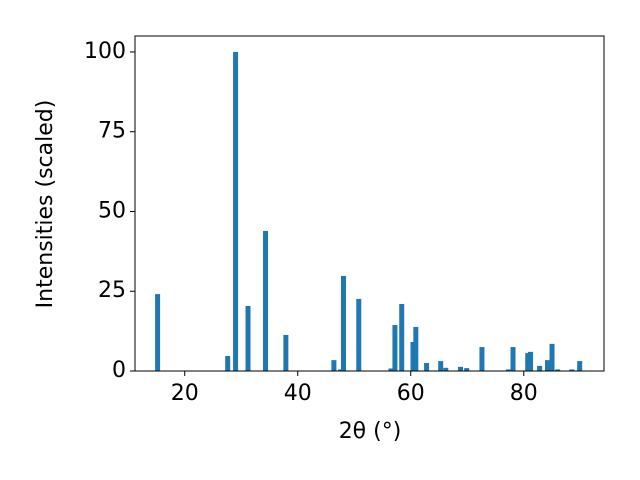 The image size is (640, 480). Describe the element at coordinates (112, 290) in the screenshot. I see `y-tick-label: 25` at that location.